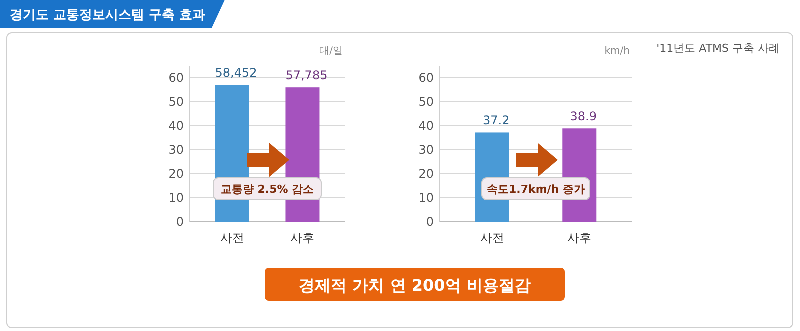 Image resolution: width=800 pixels, height=331 pixels. I want to click on data-label: 38.9, so click(583, 117).